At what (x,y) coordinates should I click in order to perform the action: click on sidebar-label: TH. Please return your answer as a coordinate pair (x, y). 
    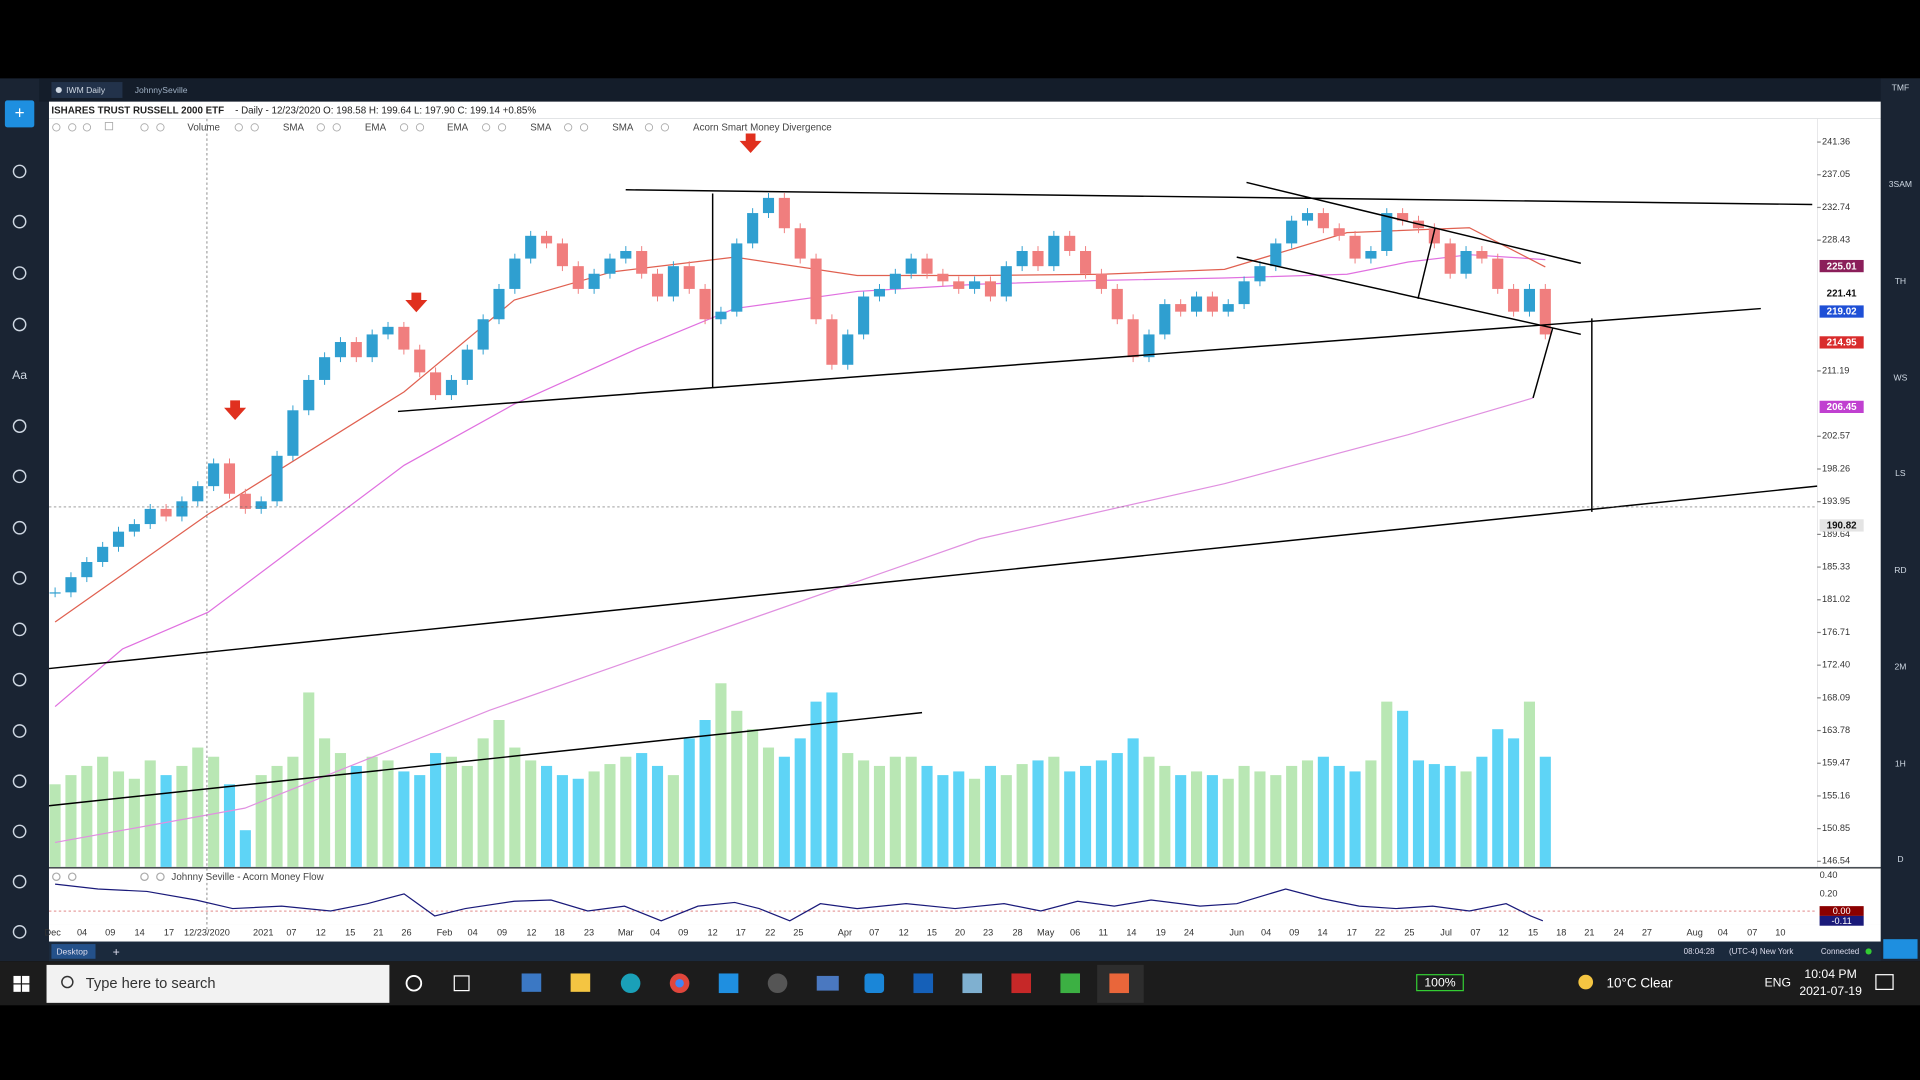
    Looking at the image, I should click on (1900, 281).